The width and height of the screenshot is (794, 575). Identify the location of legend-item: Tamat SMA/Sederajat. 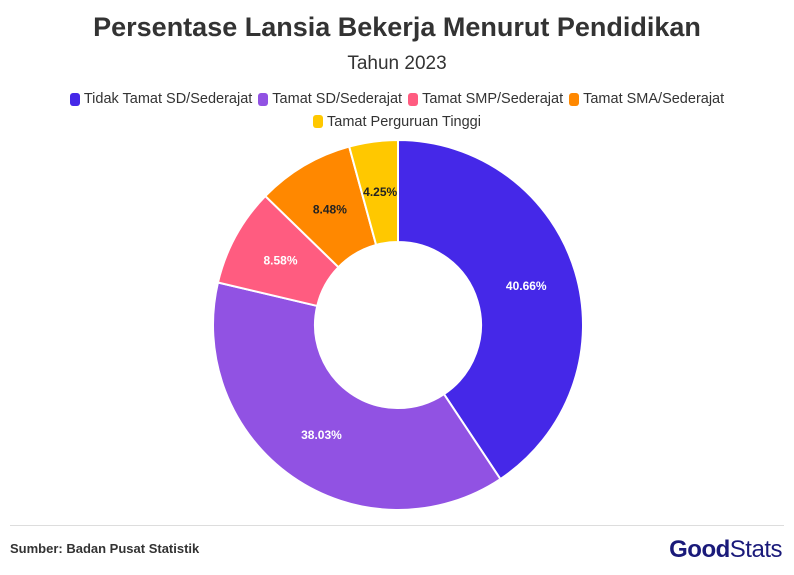
(646, 99).